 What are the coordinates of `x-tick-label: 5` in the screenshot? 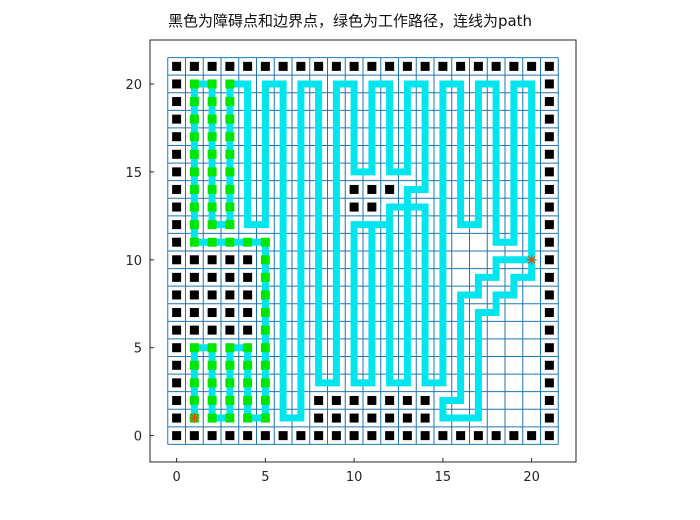 It's located at (265, 477).